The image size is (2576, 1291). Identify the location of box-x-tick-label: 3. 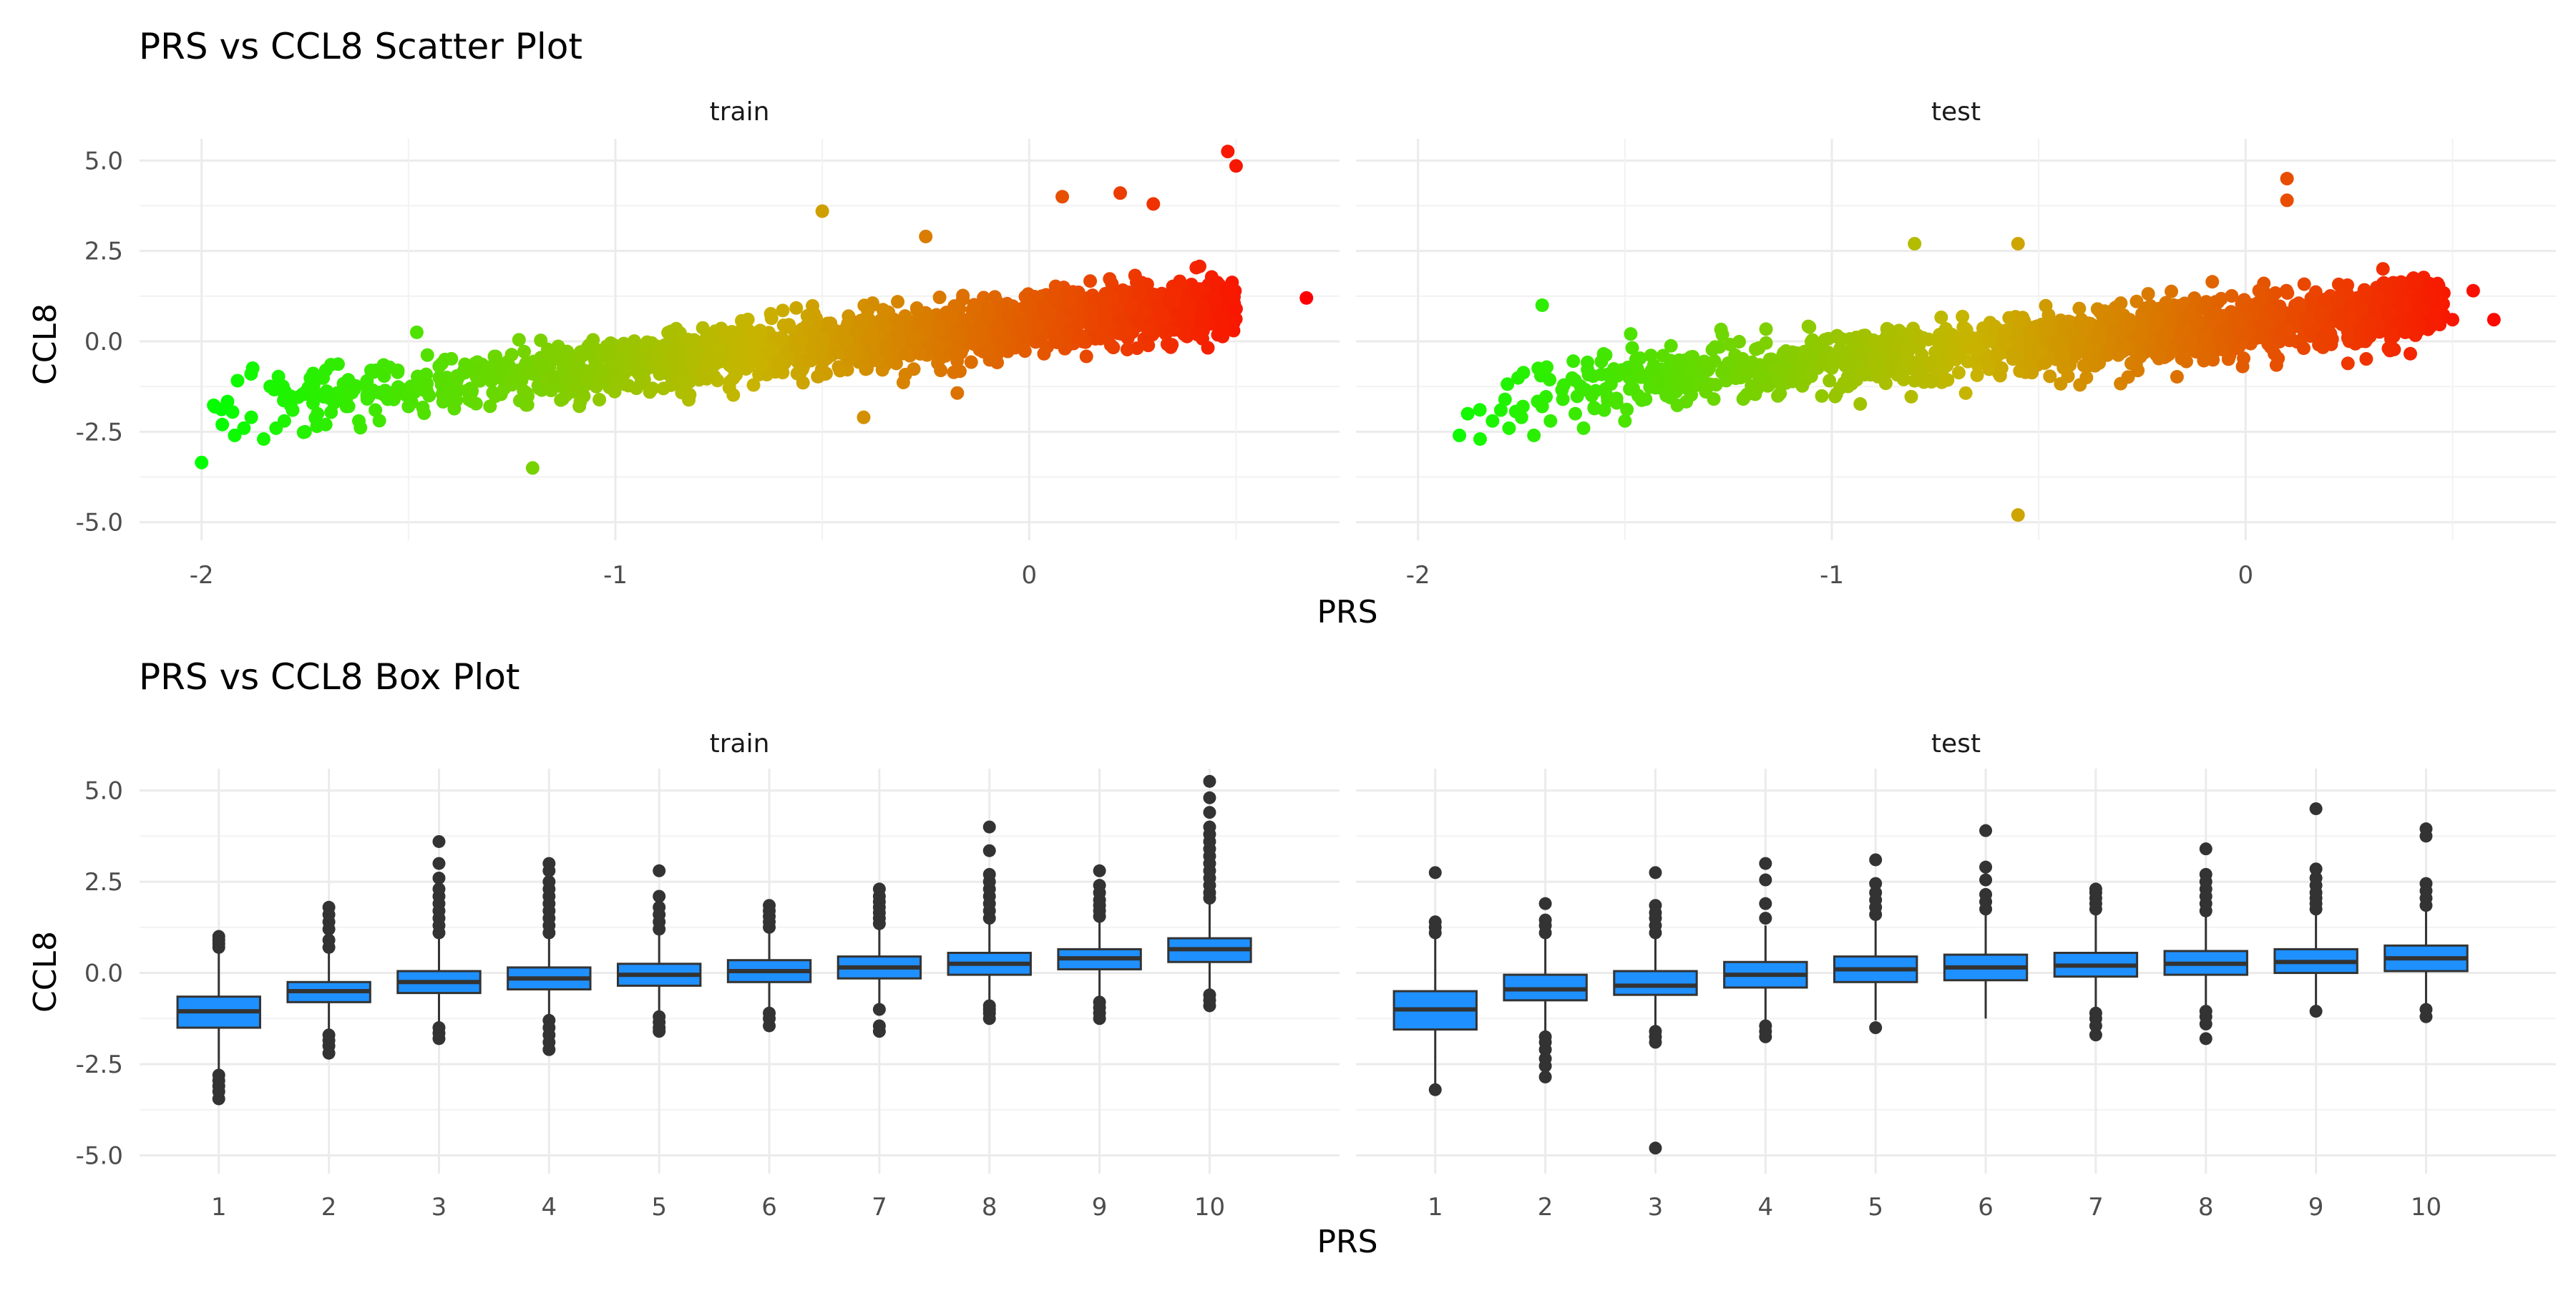
(439, 1207).